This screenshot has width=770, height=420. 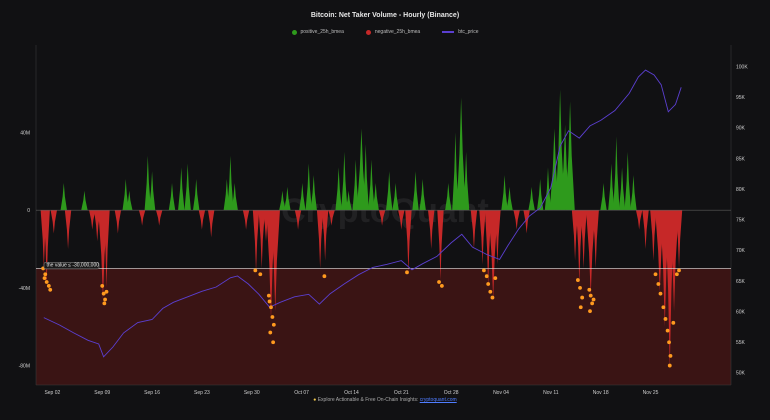 What do you see at coordinates (368, 32) in the screenshot?
I see `legend-negative-marker` at bounding box center [368, 32].